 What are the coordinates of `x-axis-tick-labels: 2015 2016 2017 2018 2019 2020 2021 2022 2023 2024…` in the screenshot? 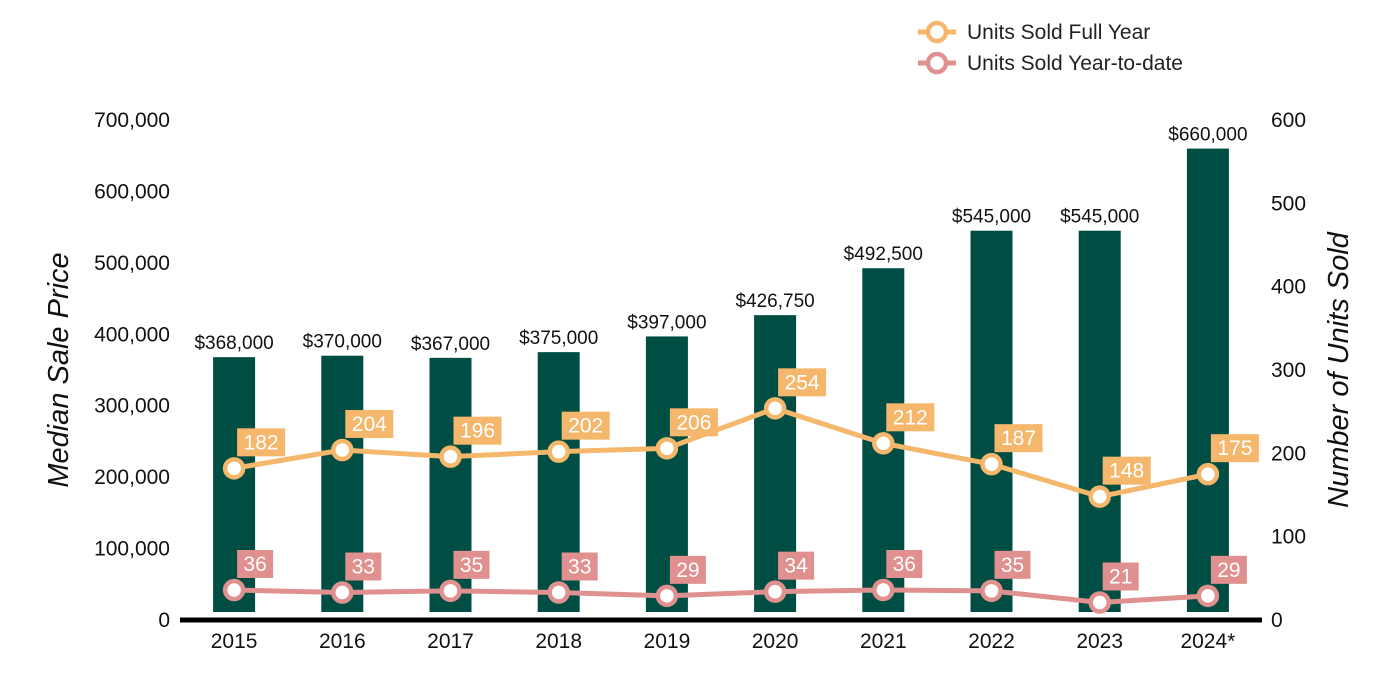 It's located at (723, 641).